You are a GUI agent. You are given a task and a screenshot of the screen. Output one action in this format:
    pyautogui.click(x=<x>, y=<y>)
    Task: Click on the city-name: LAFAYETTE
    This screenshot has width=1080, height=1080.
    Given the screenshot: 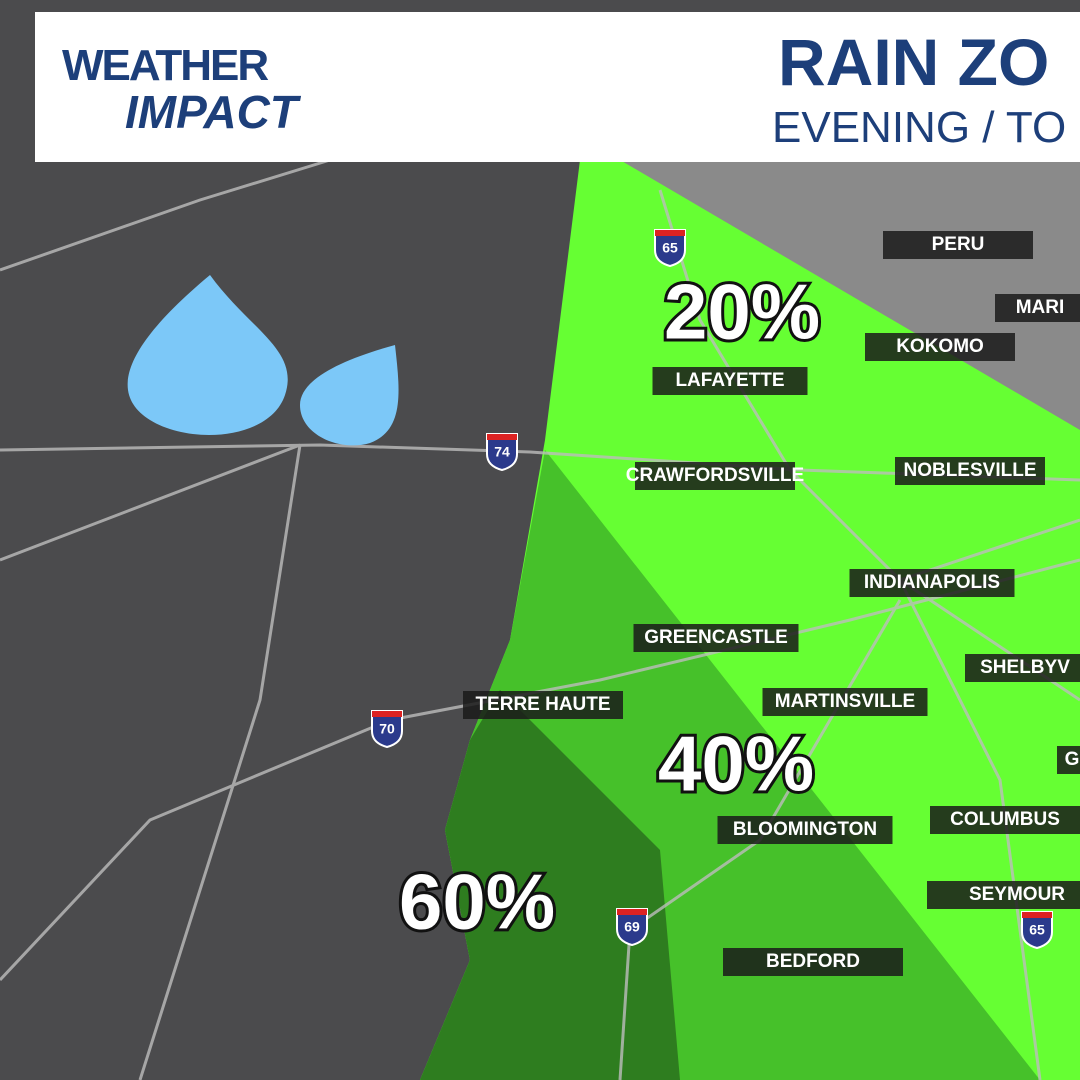 What is the action you would take?
    pyautogui.click(x=729, y=380)
    